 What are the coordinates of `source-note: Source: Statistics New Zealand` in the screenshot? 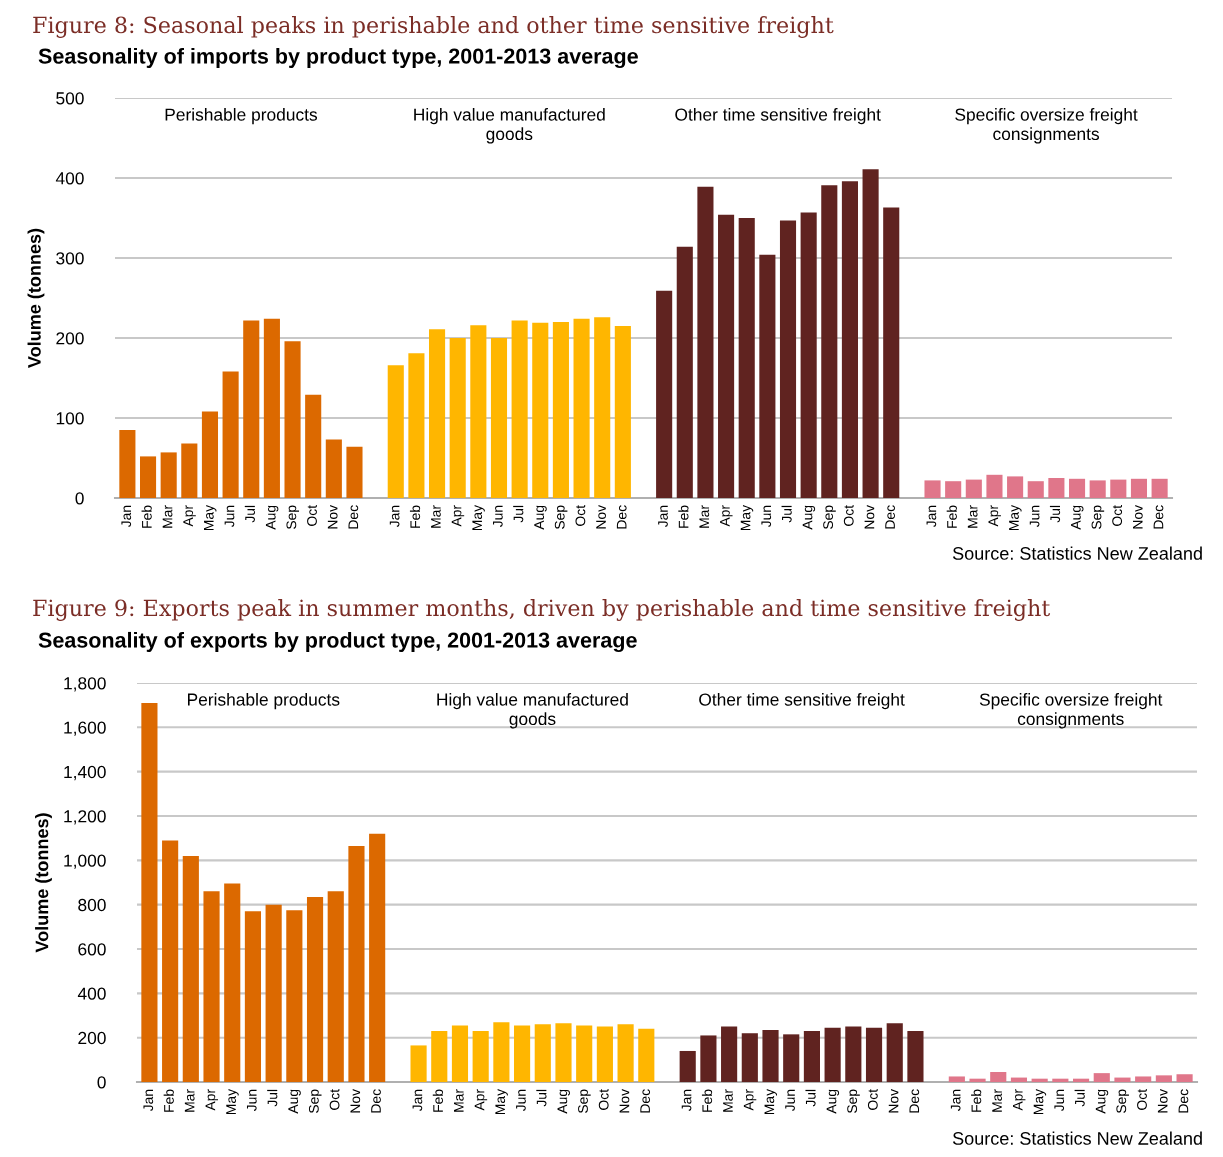 It's located at (1077, 553).